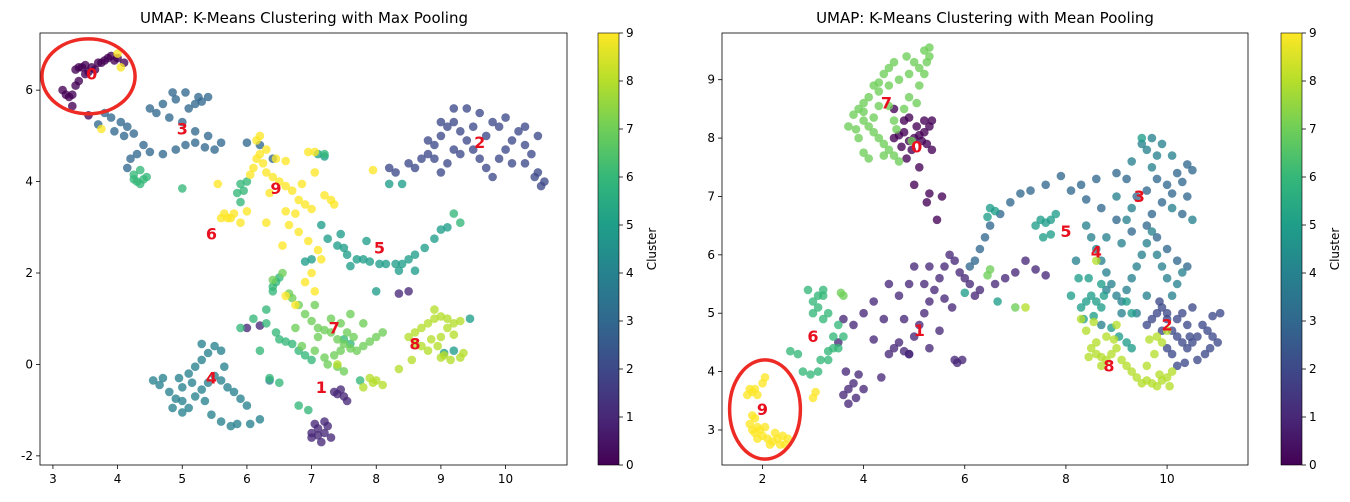 The height and width of the screenshot is (502, 1350). I want to click on colorbar-tick-label: 7, so click(1313, 129).